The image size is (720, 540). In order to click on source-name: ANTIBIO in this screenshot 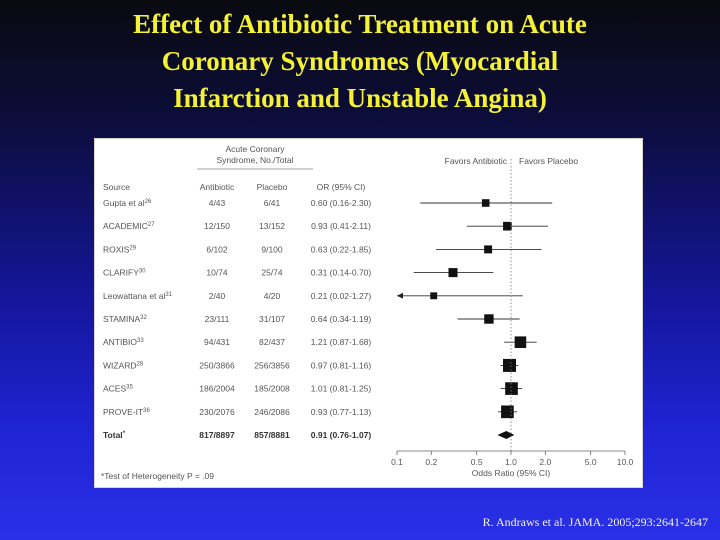, I will do `click(120, 342)`.